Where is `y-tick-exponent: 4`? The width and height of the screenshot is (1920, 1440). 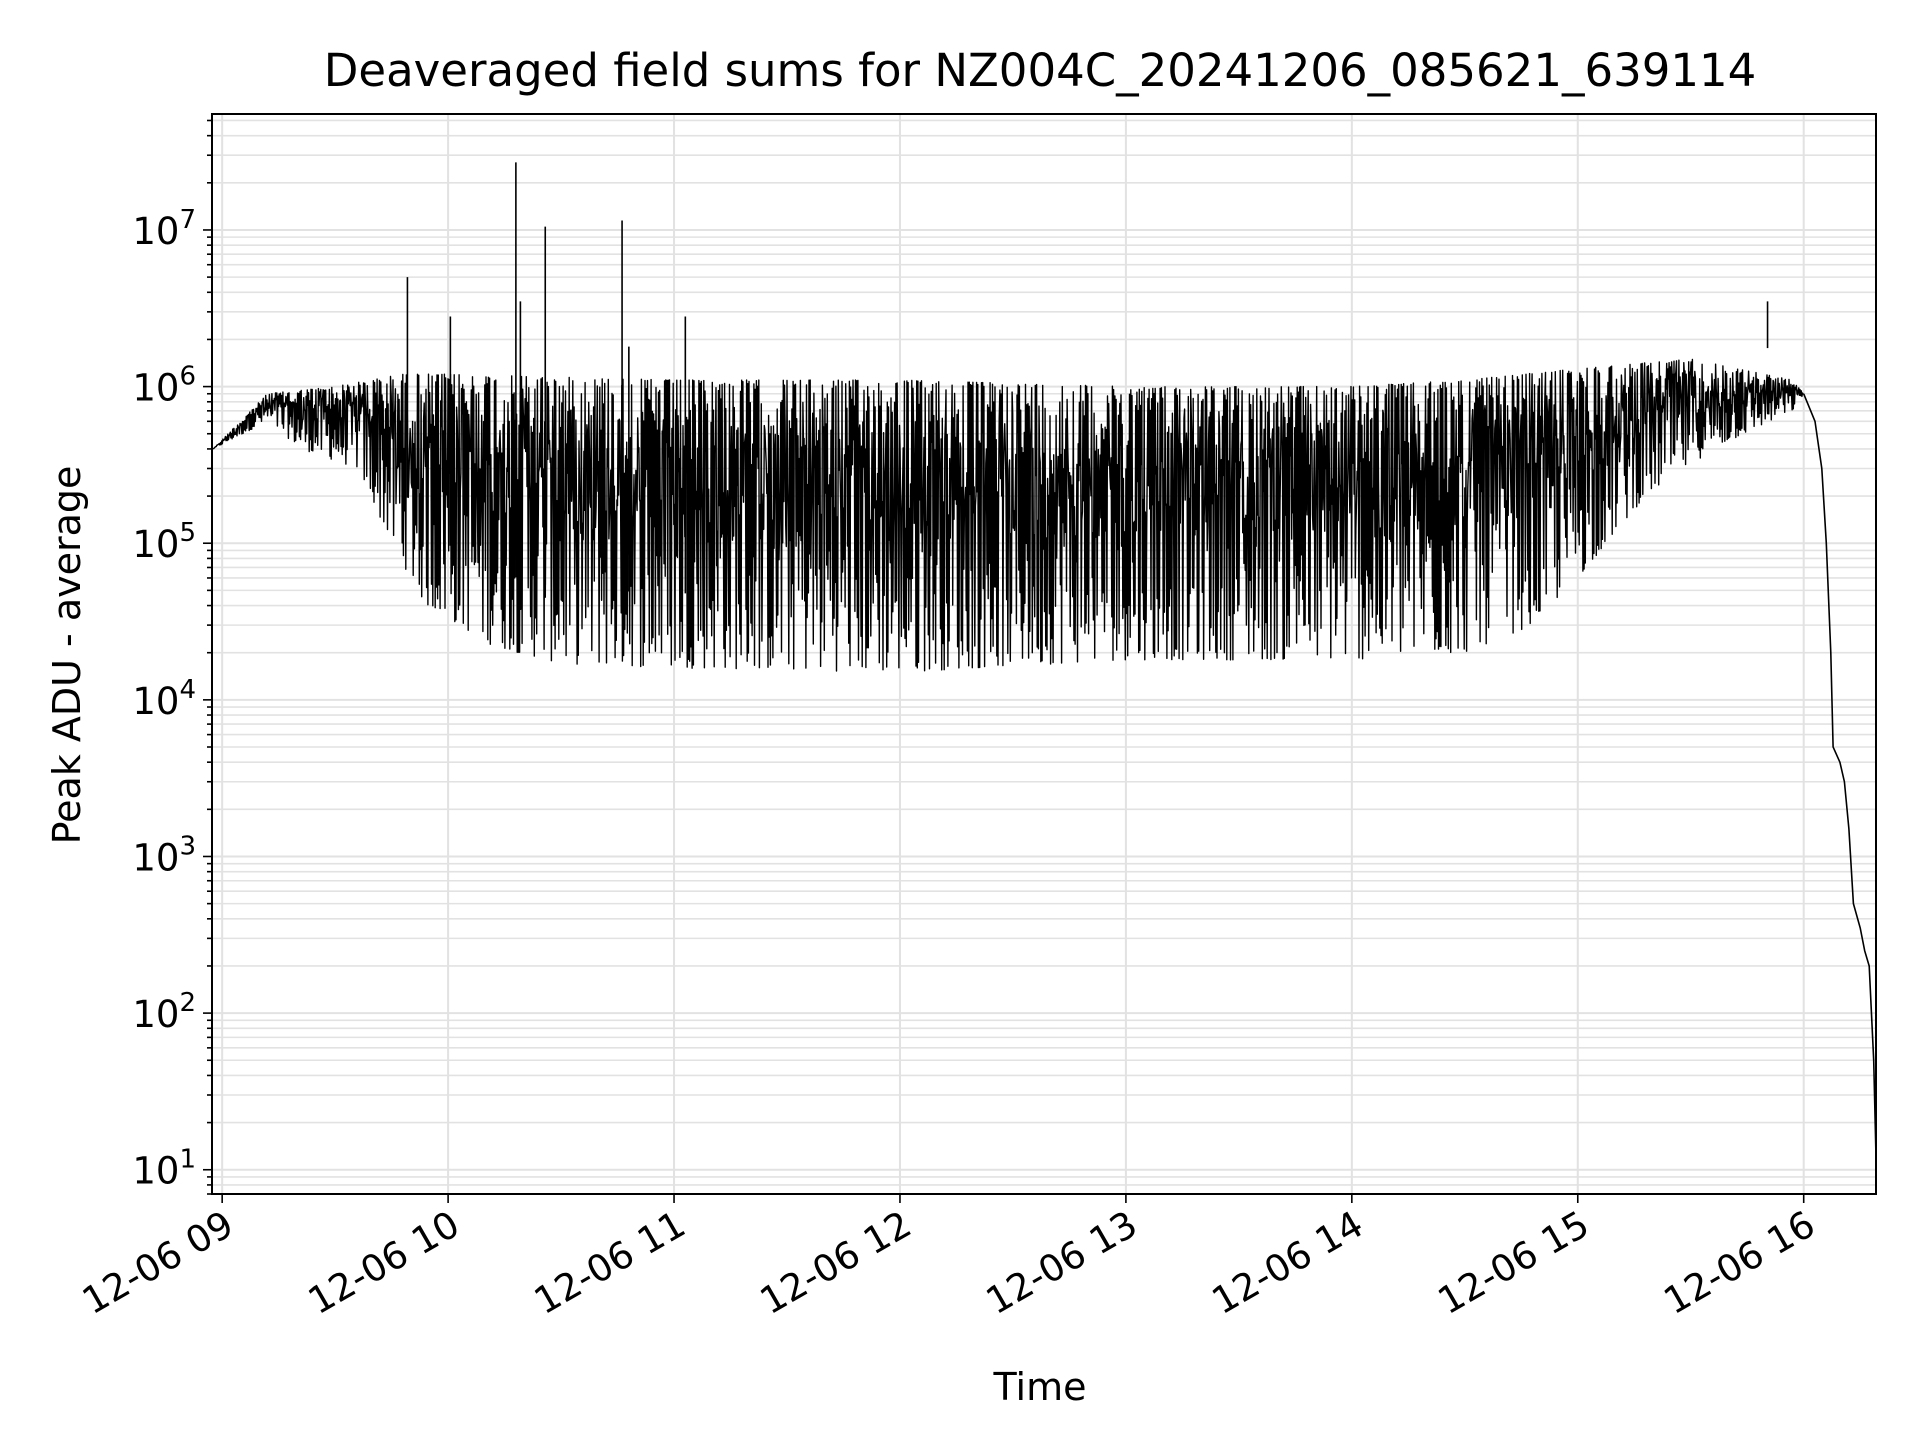 y-tick-exponent: 4 is located at coordinates (187, 690).